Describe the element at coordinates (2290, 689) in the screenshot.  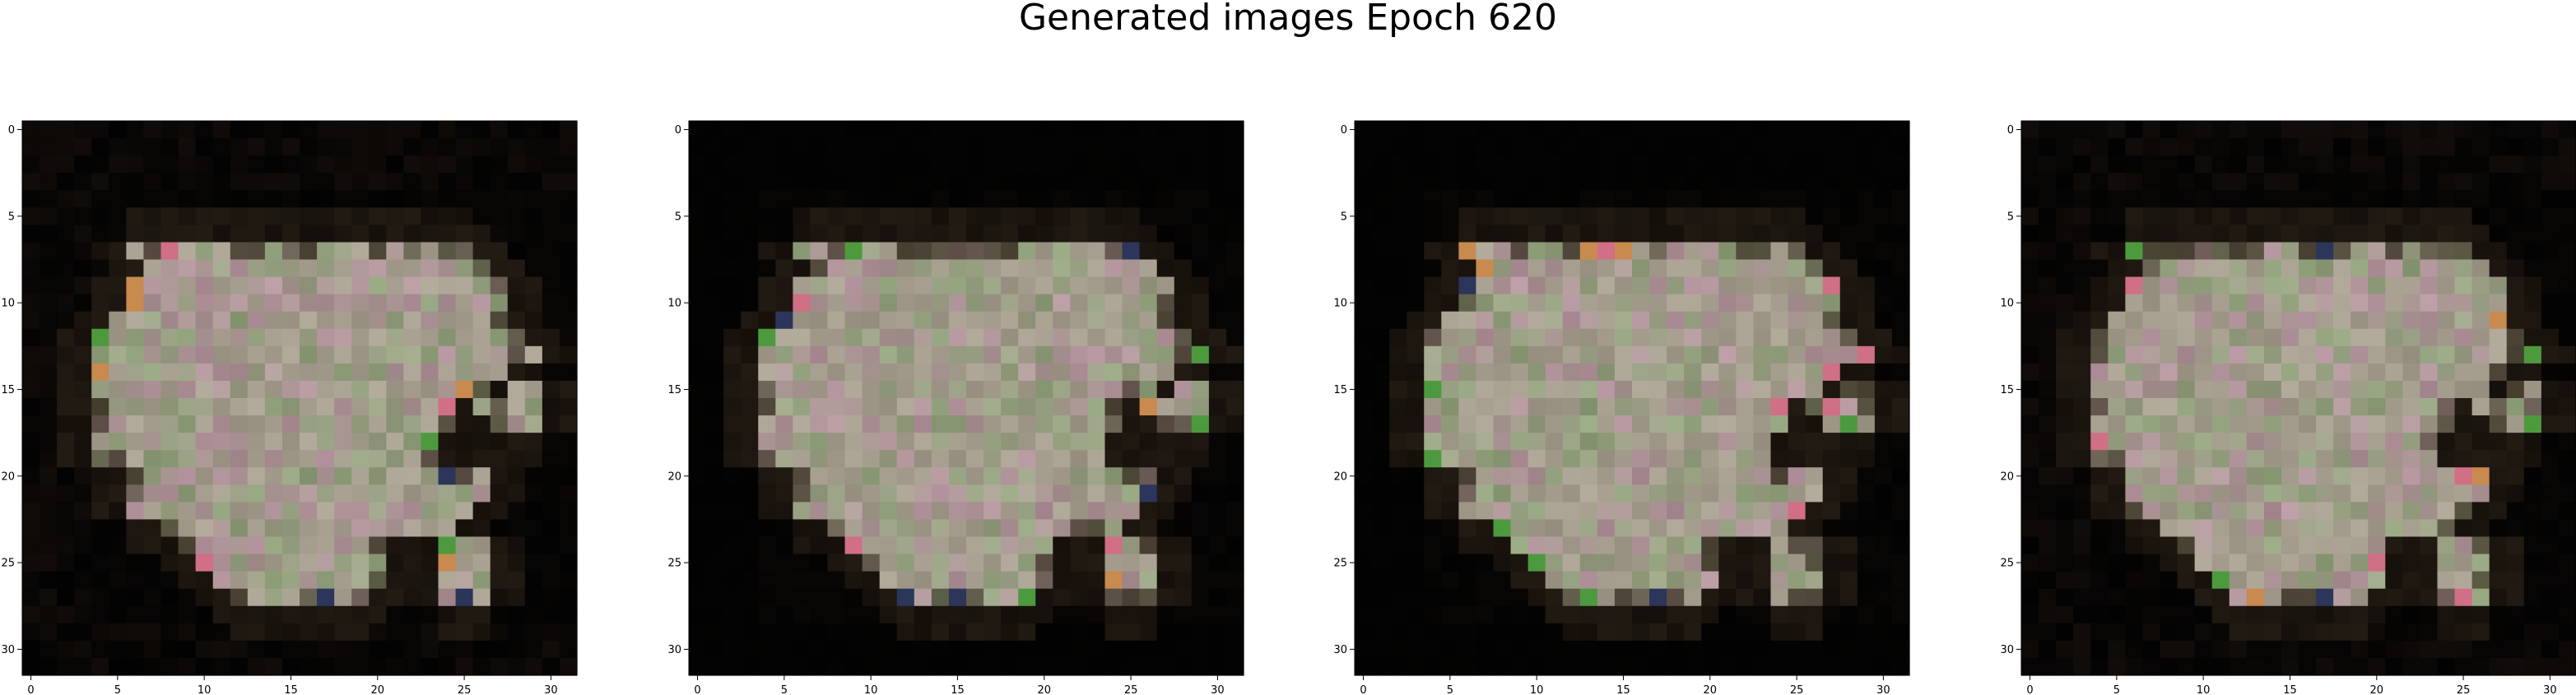
I see `x-tick-label: 15` at that location.